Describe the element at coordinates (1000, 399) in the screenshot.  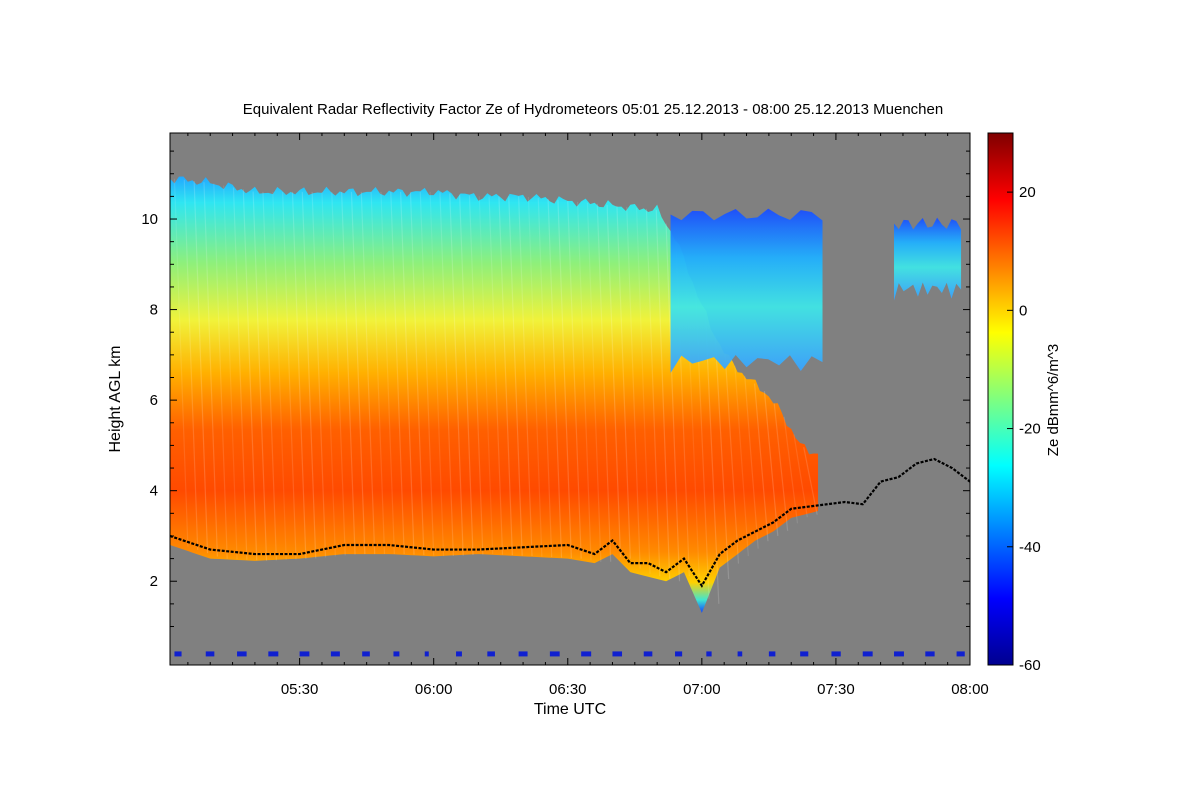
I see `colorbar` at that location.